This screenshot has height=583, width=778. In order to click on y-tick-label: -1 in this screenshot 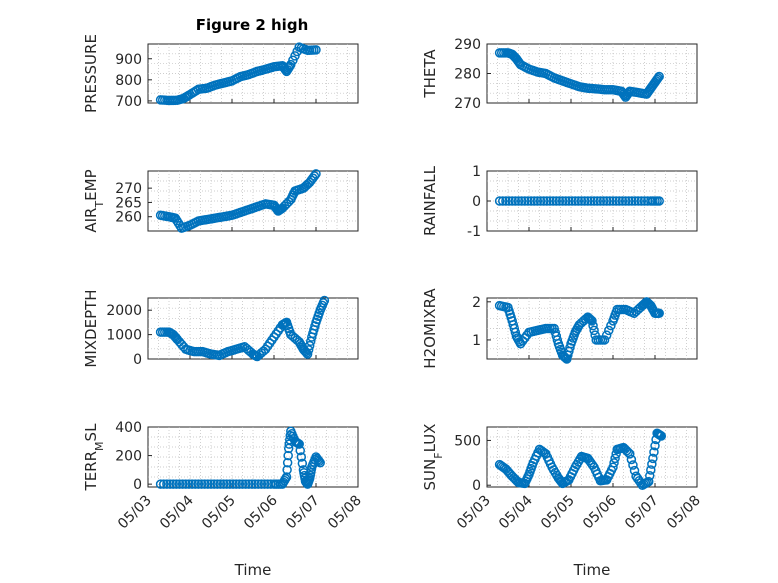, I will do `click(474, 232)`.